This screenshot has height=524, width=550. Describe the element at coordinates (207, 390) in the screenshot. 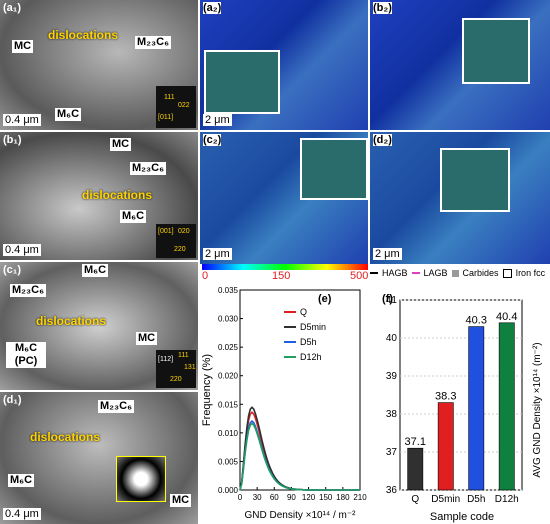

I see `y-axis-label: Frequency (%)` at that location.